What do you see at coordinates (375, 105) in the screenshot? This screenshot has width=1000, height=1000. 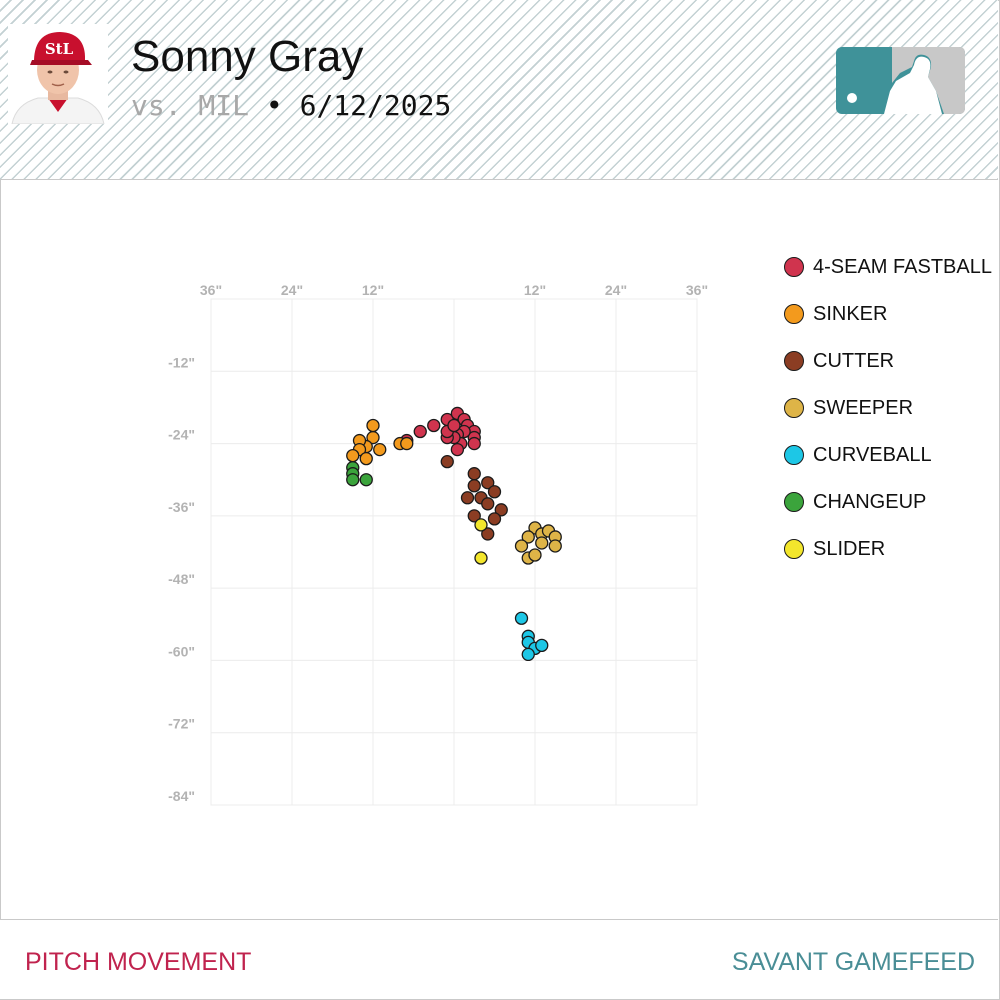 I see `game-date: 6/12/2025` at bounding box center [375, 105].